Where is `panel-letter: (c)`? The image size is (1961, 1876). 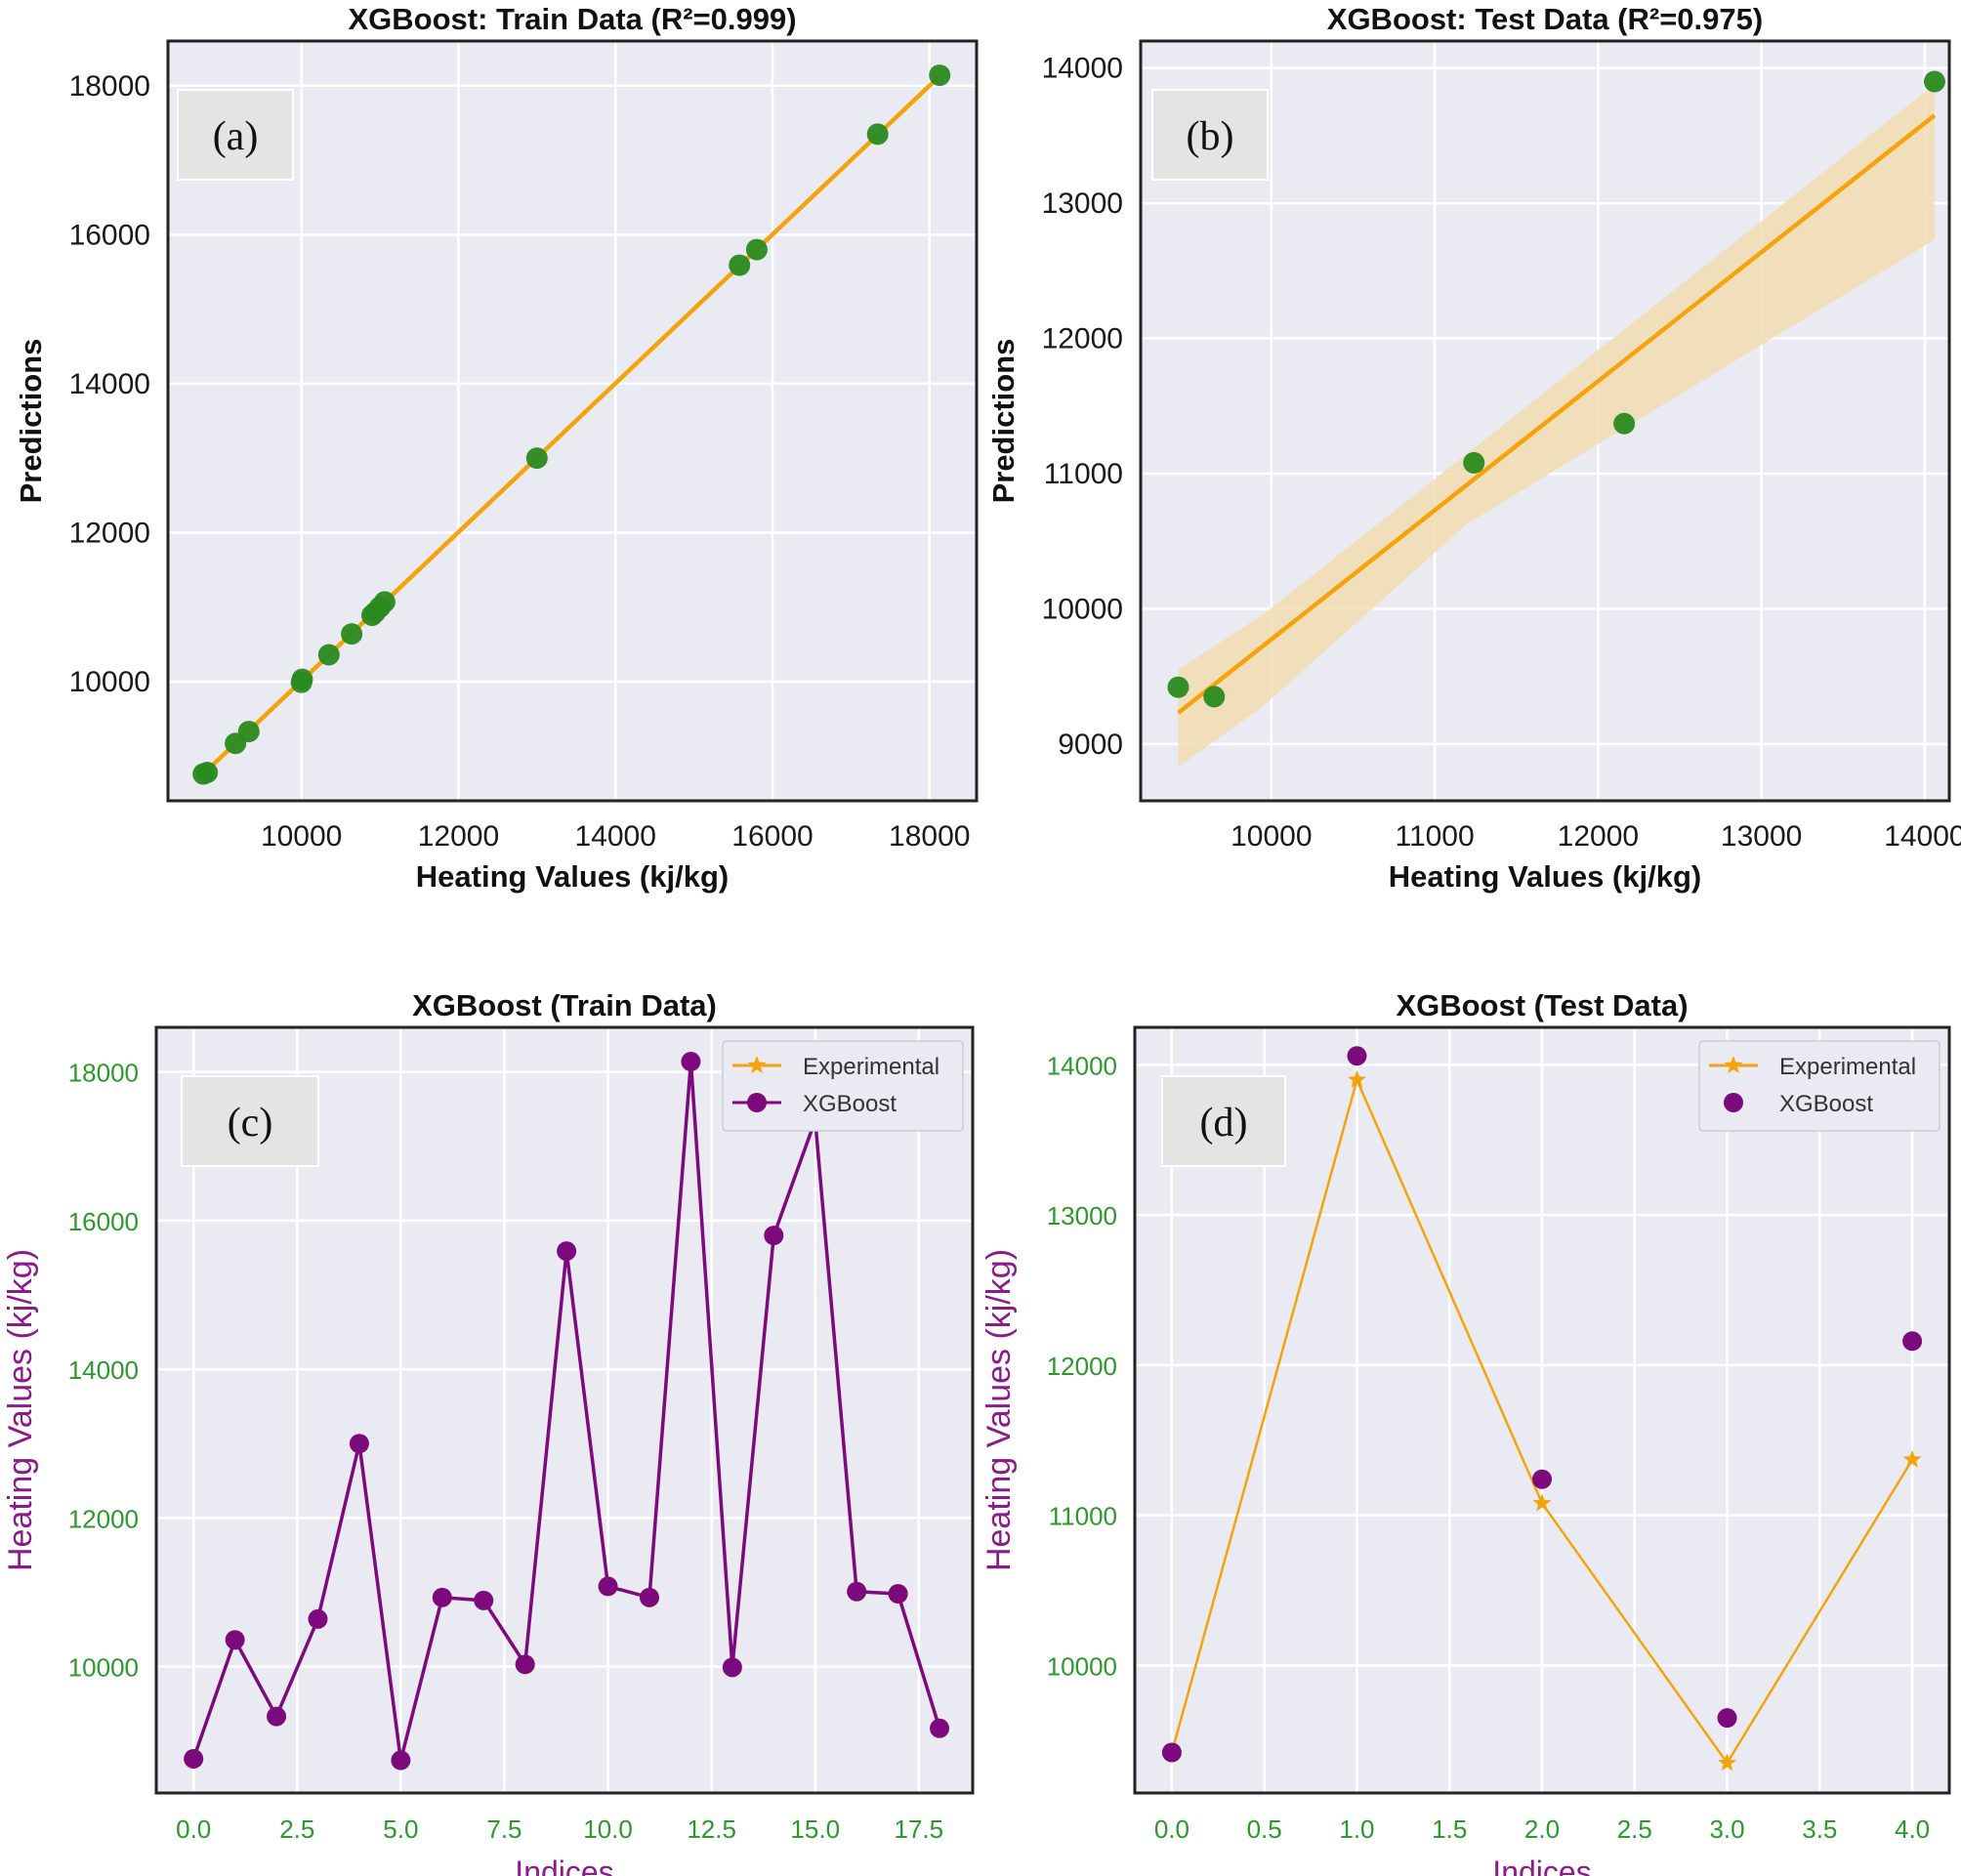
panel-letter: (c) is located at coordinates (251, 1123).